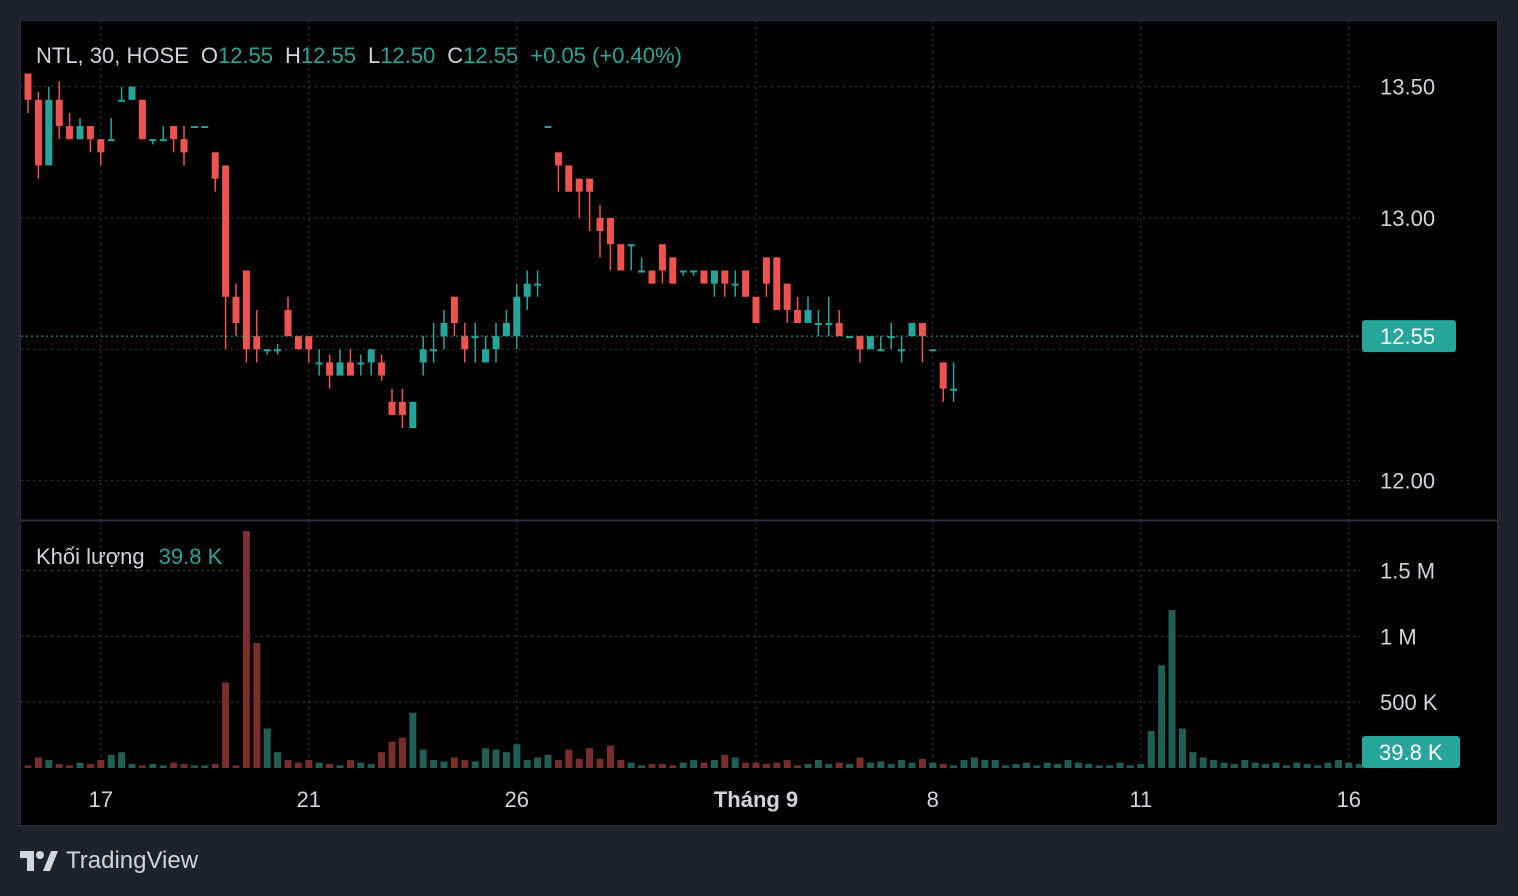 The width and height of the screenshot is (1518, 896). Describe the element at coordinates (1409, 336) in the screenshot. I see `last-price-marker` at that location.